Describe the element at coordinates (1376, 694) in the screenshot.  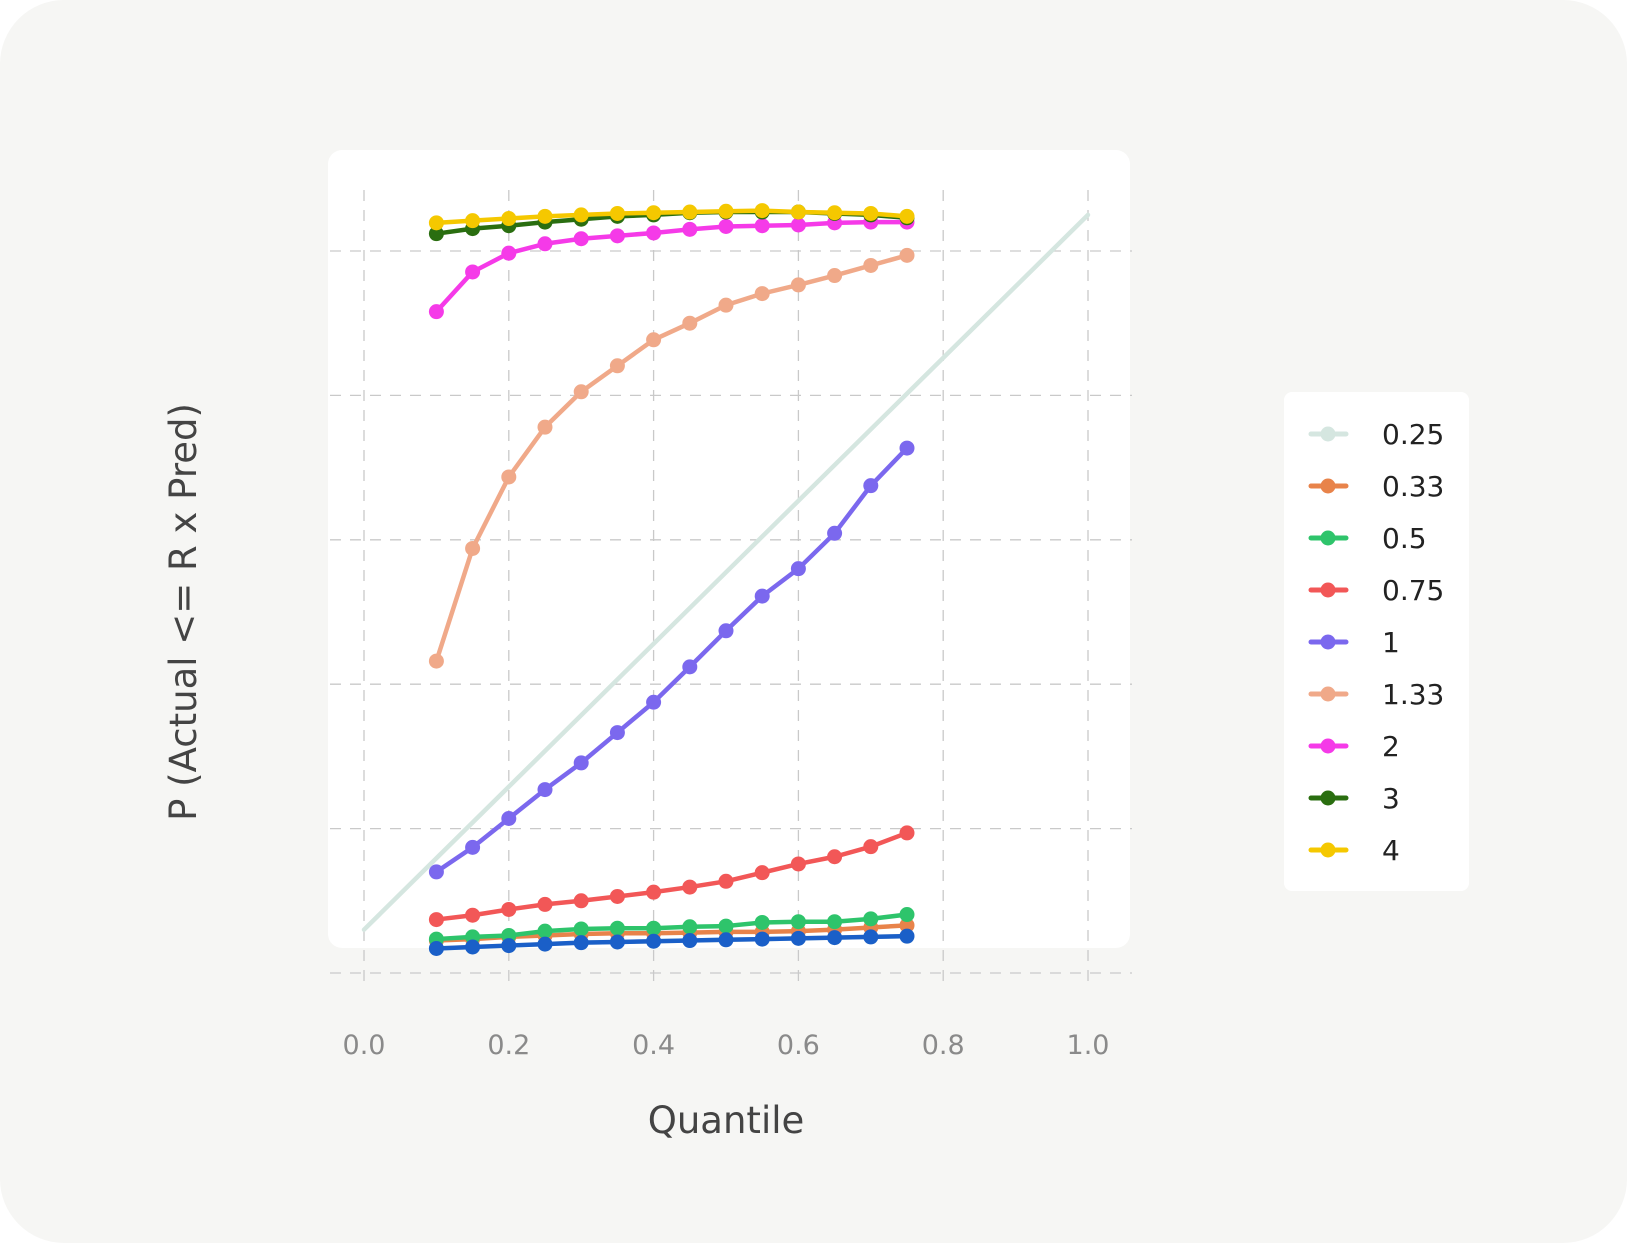
I see `legend-entry: 1.33` at that location.